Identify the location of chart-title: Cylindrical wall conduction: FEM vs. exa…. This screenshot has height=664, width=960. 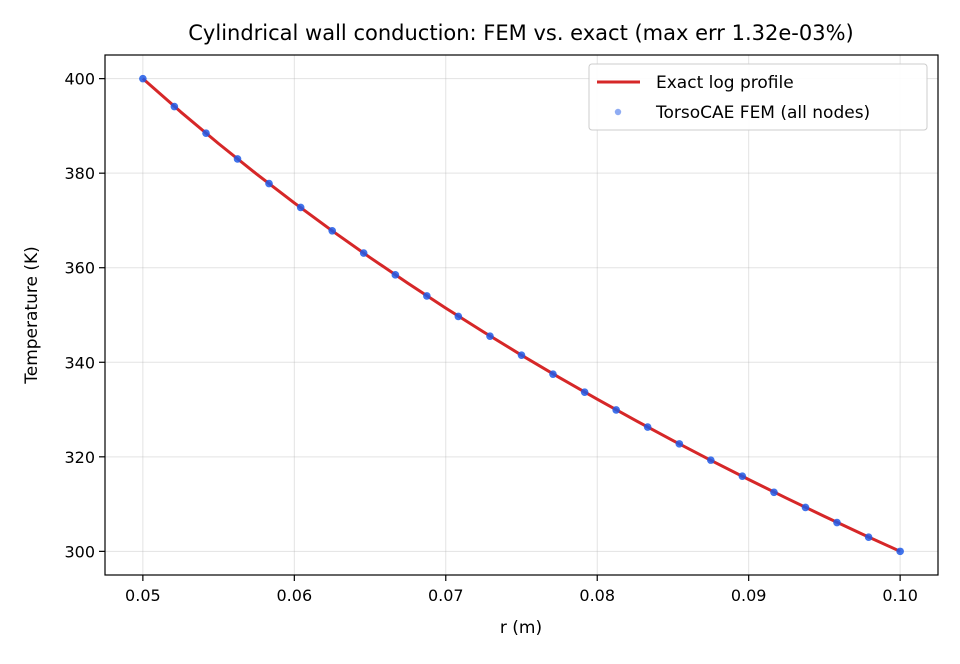
(520, 33).